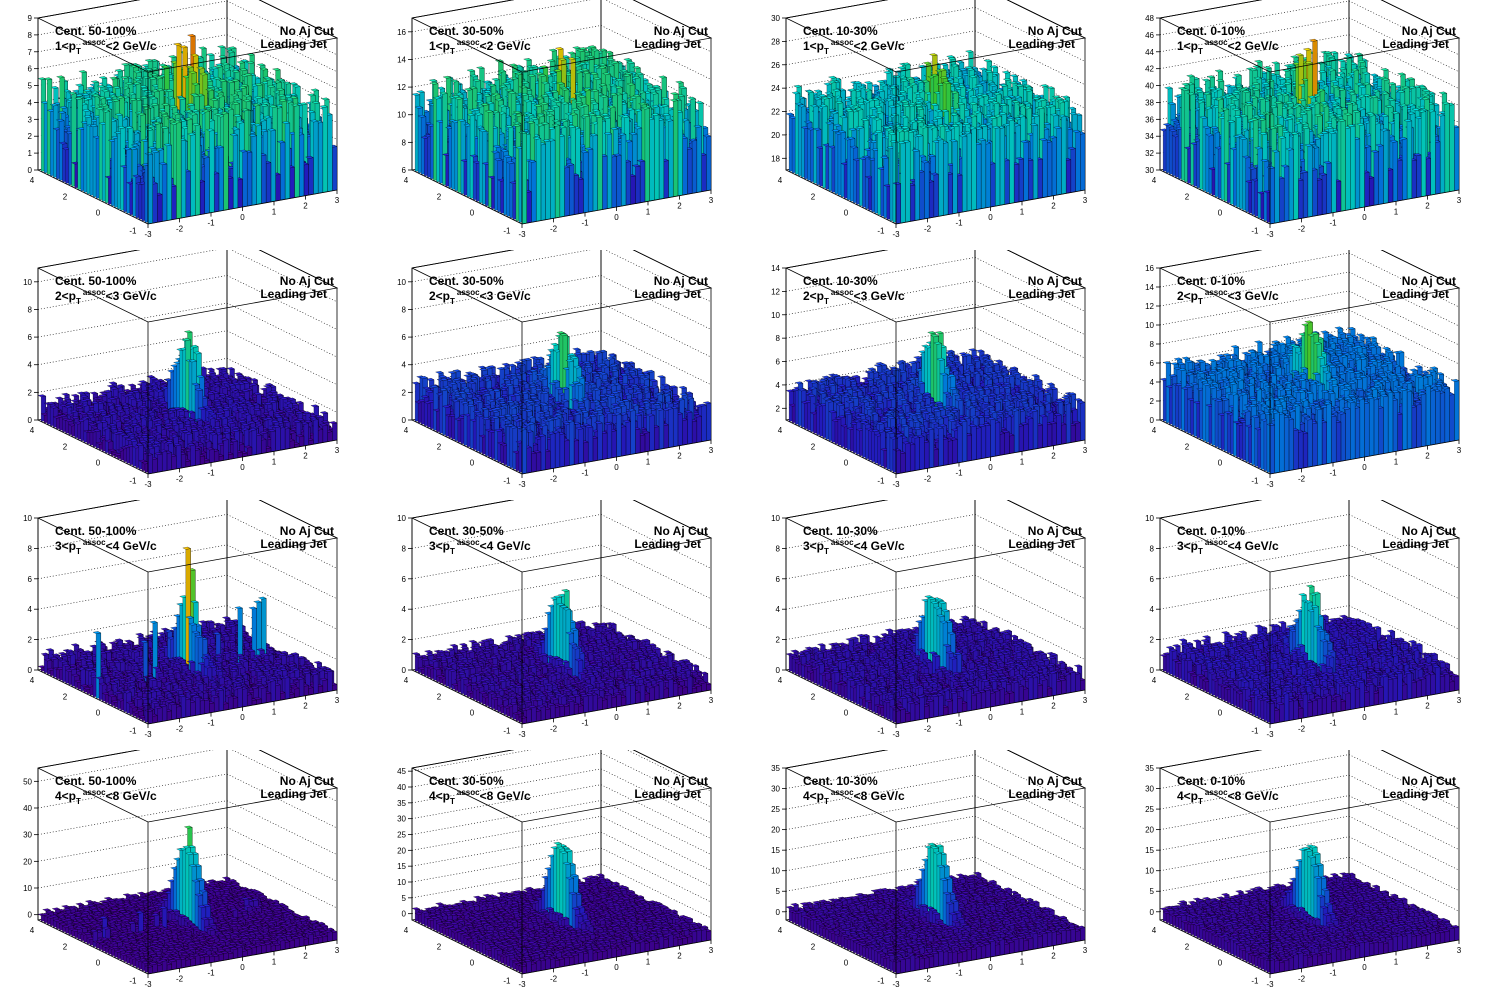 This screenshot has height=1000, width=1496. Describe the element at coordinates (65, 46) in the screenshot. I see `pt-prefix: 1<p` at that location.